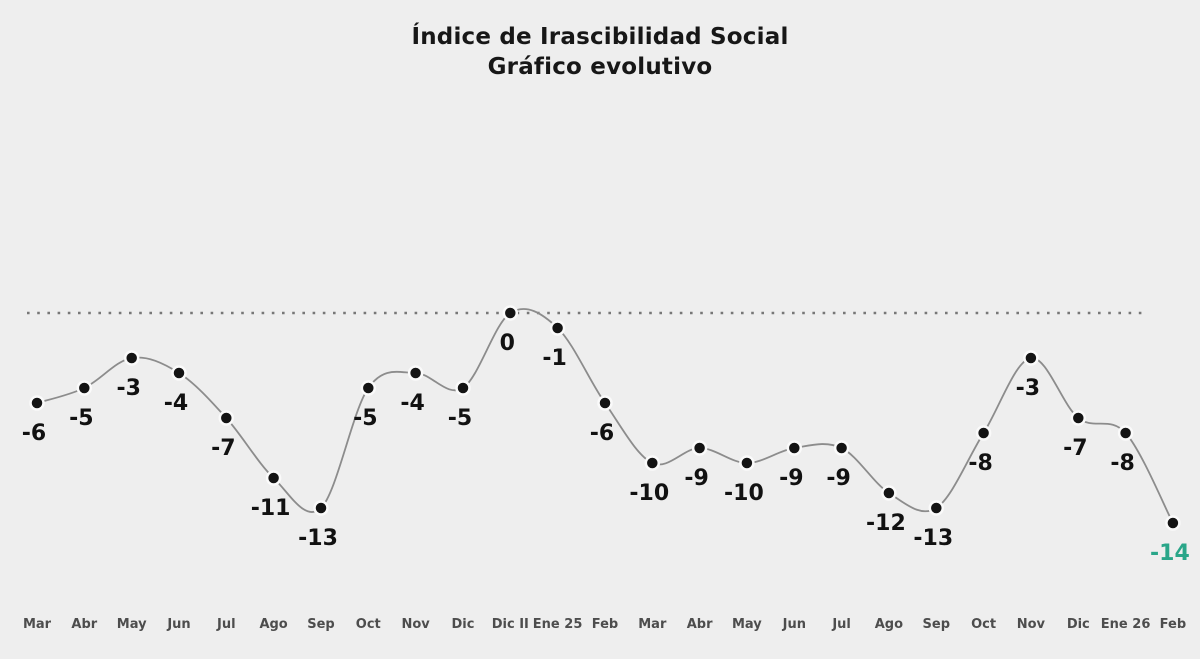  I want to click on point-value-label: -11, so click(271, 508).